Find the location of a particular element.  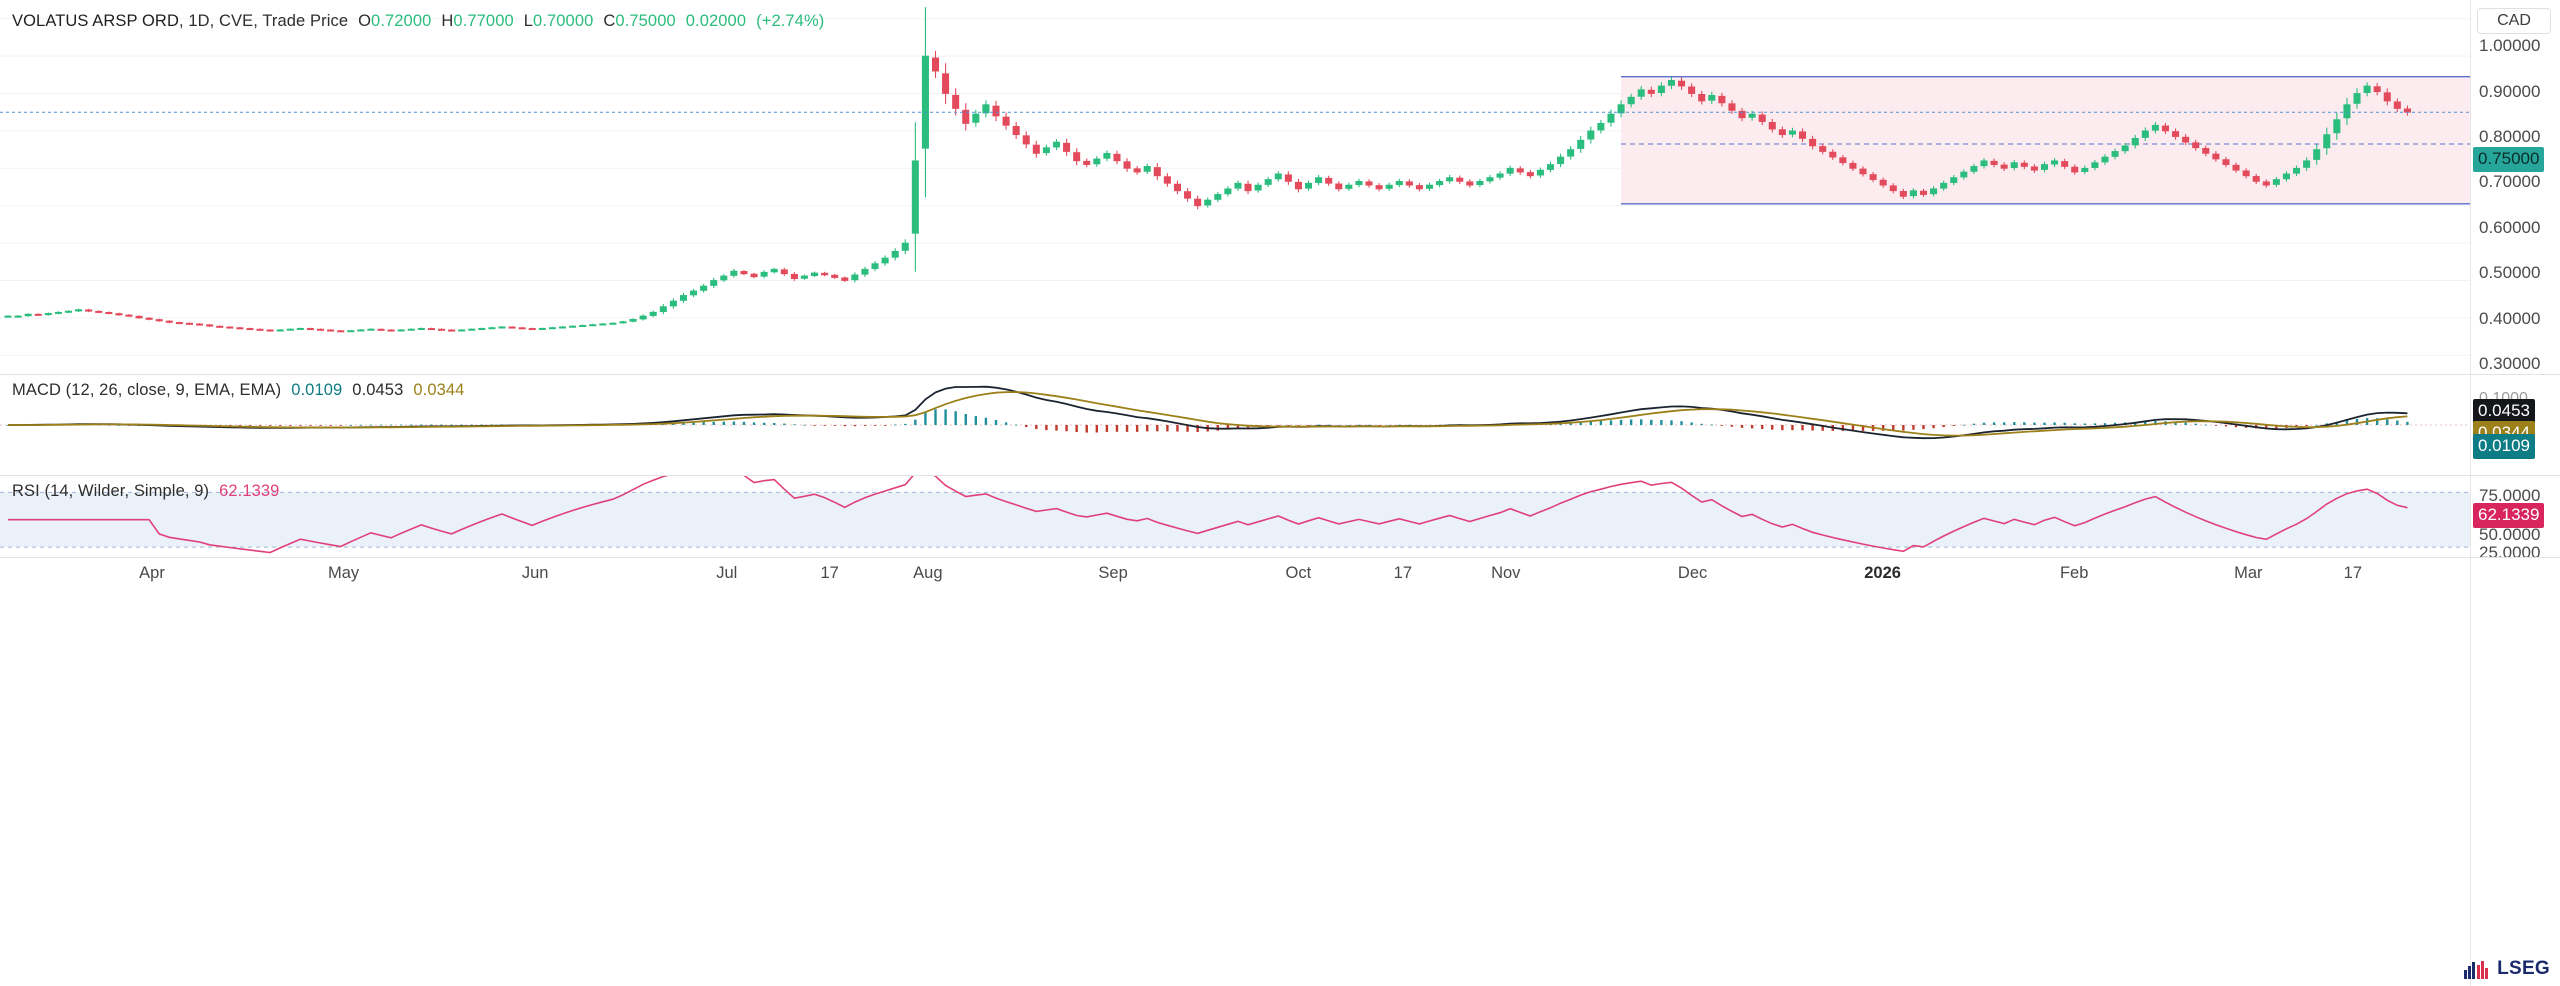

date-tick: May is located at coordinates (343, 573).